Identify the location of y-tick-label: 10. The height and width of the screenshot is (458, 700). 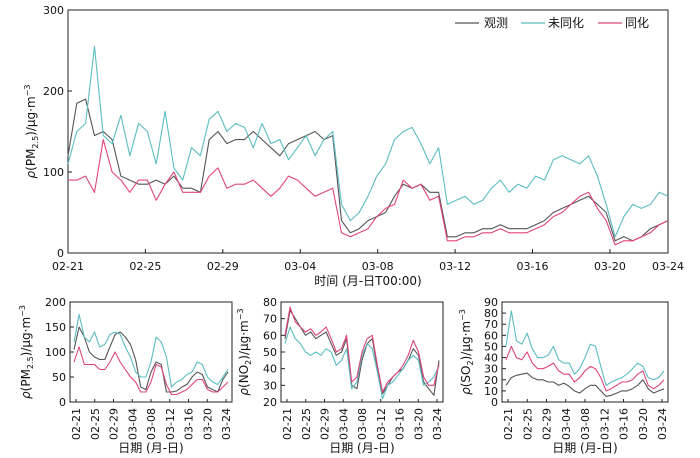
(491, 391).